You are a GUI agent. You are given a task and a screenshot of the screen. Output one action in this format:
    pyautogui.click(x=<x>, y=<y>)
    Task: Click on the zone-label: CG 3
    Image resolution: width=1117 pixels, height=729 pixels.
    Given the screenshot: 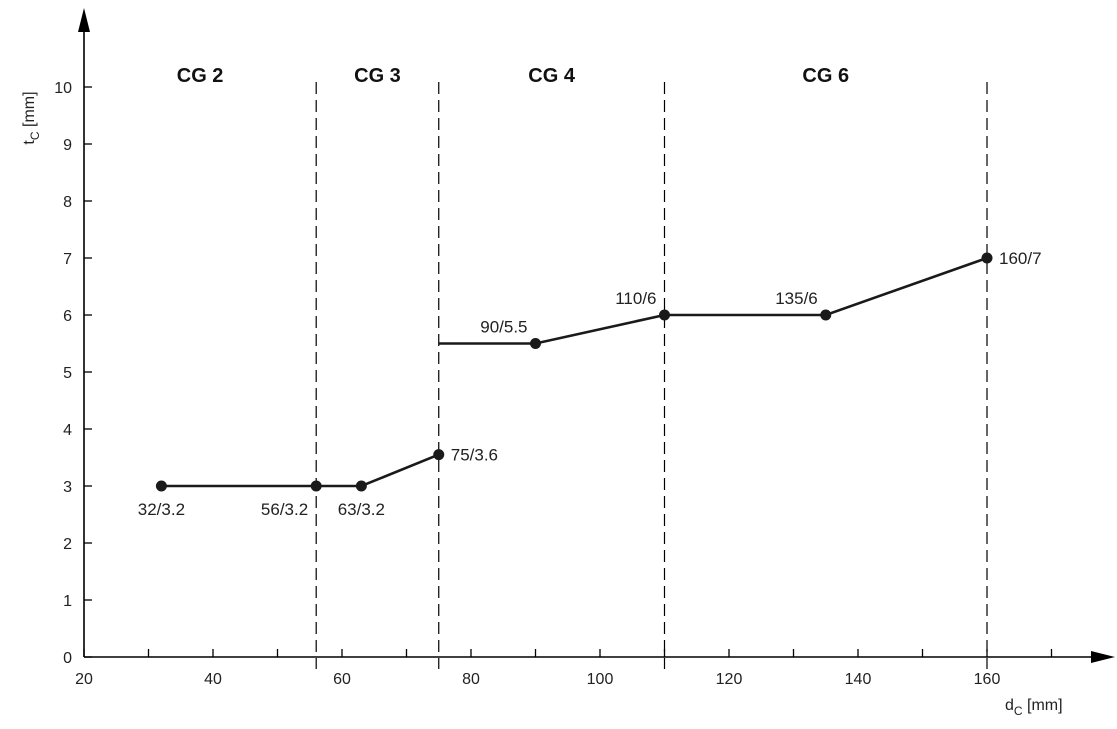 What is the action you would take?
    pyautogui.click(x=377, y=76)
    